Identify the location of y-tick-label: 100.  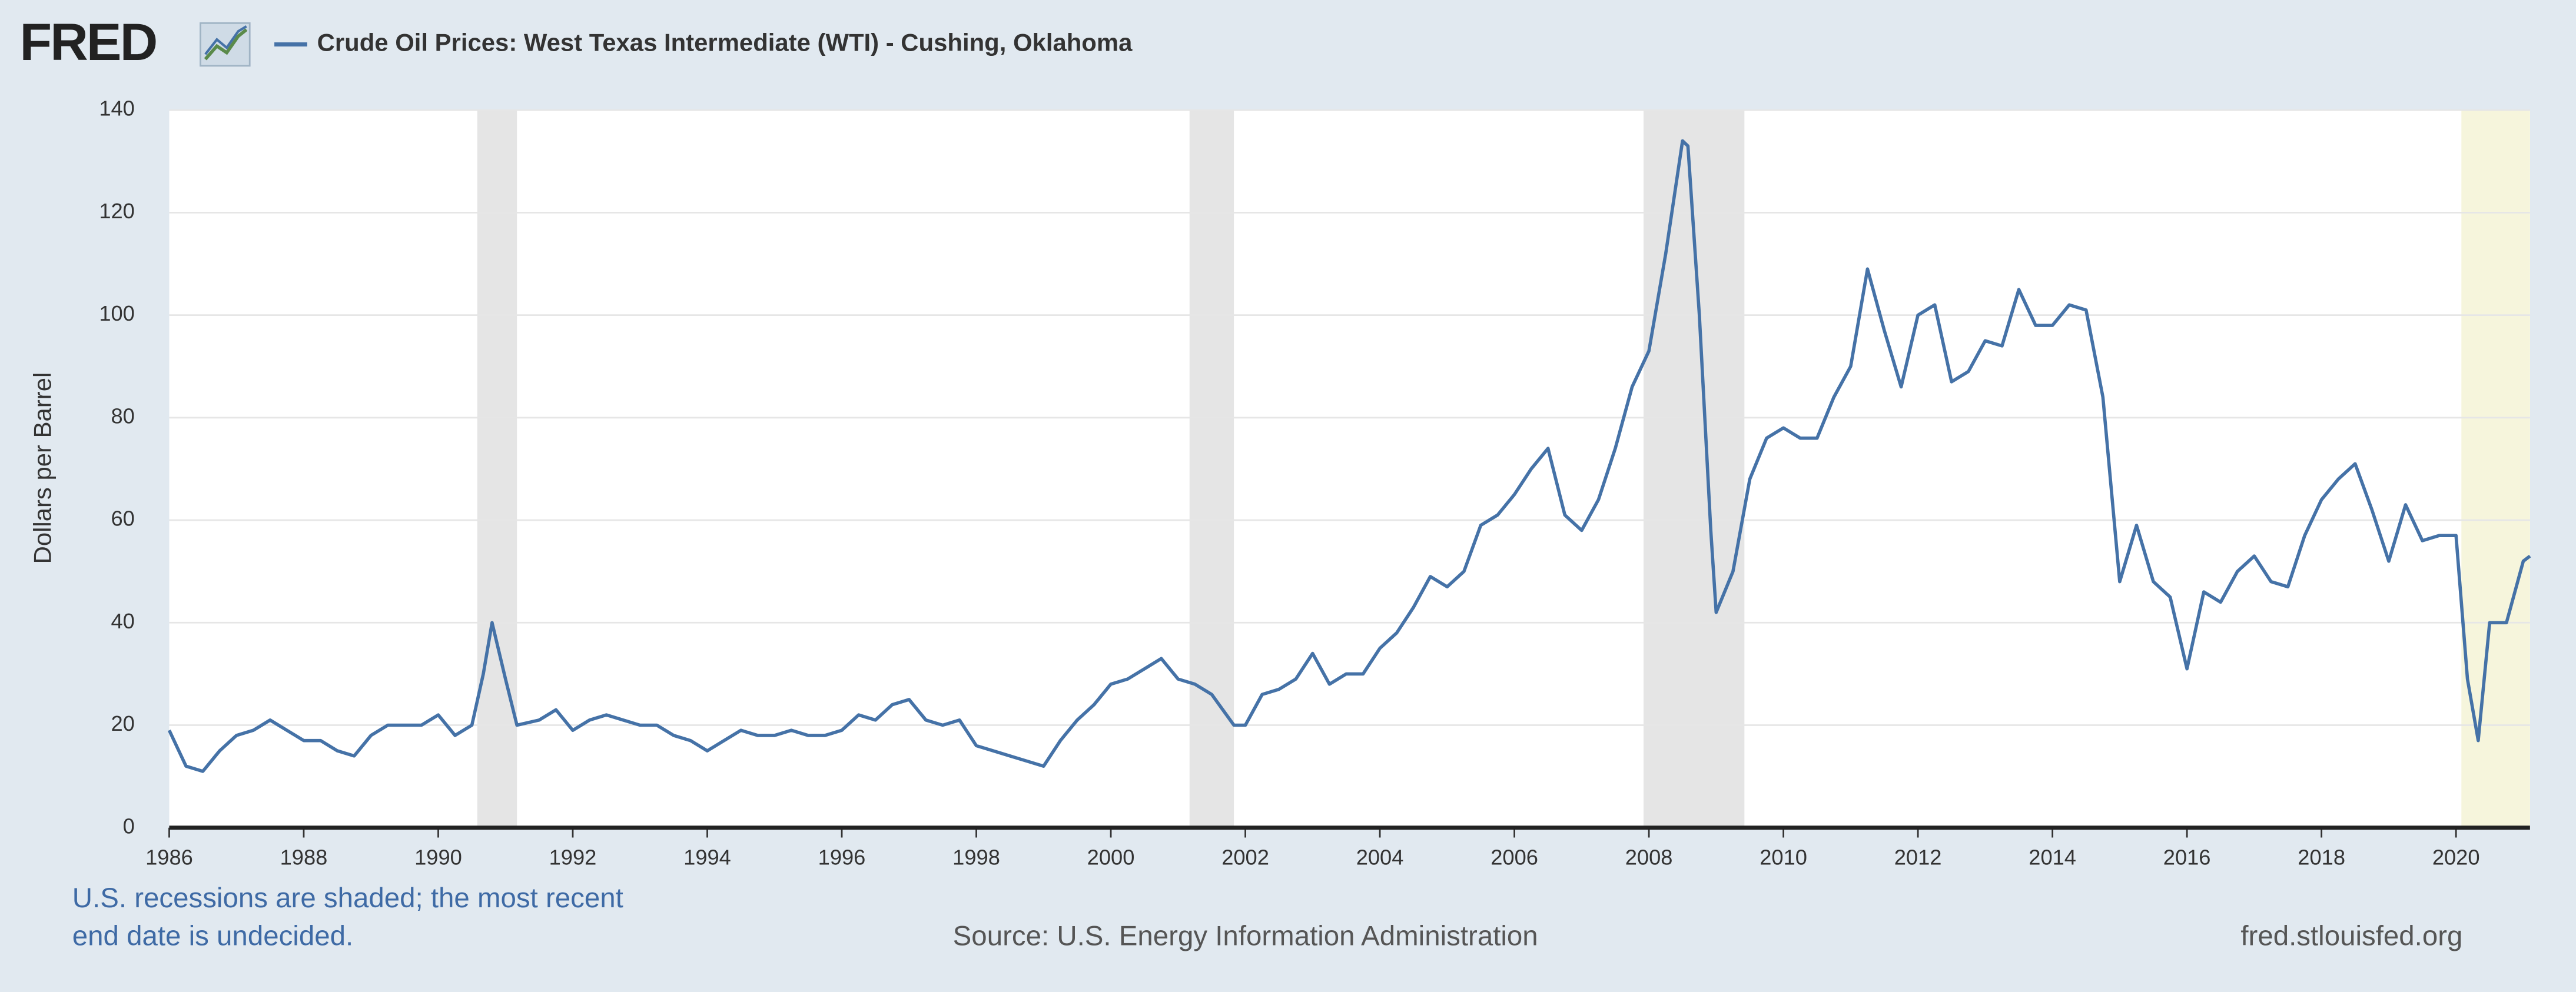
(117, 313).